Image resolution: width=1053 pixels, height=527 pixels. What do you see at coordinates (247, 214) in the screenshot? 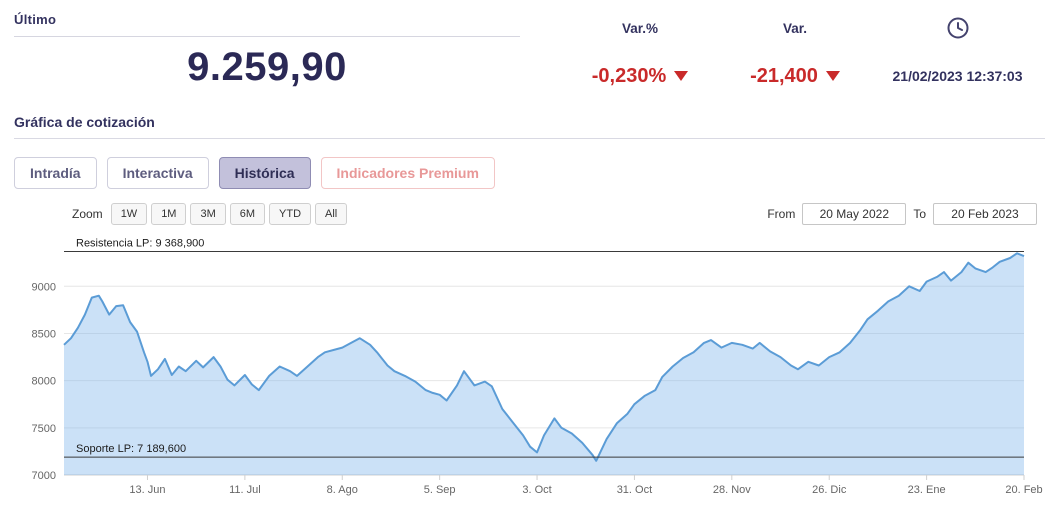
I see `zoom-6m-button: 6M` at bounding box center [247, 214].